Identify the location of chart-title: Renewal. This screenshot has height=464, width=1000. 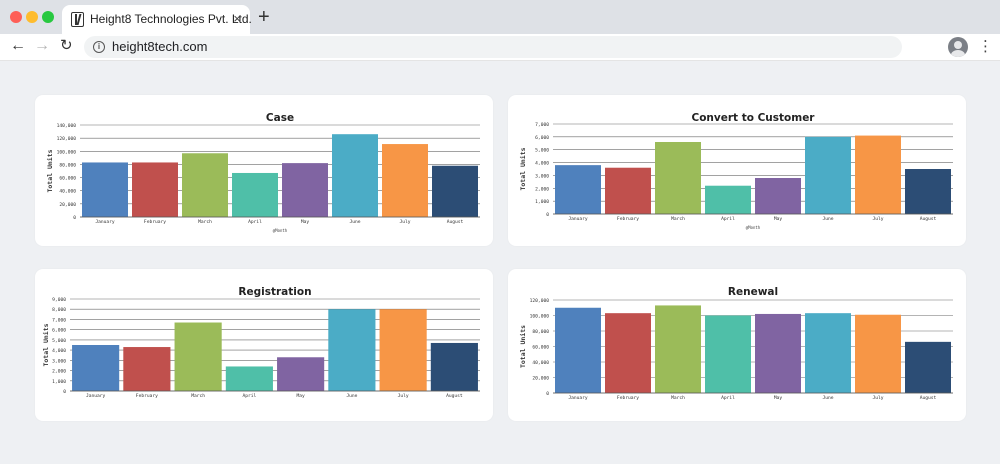
(753, 292).